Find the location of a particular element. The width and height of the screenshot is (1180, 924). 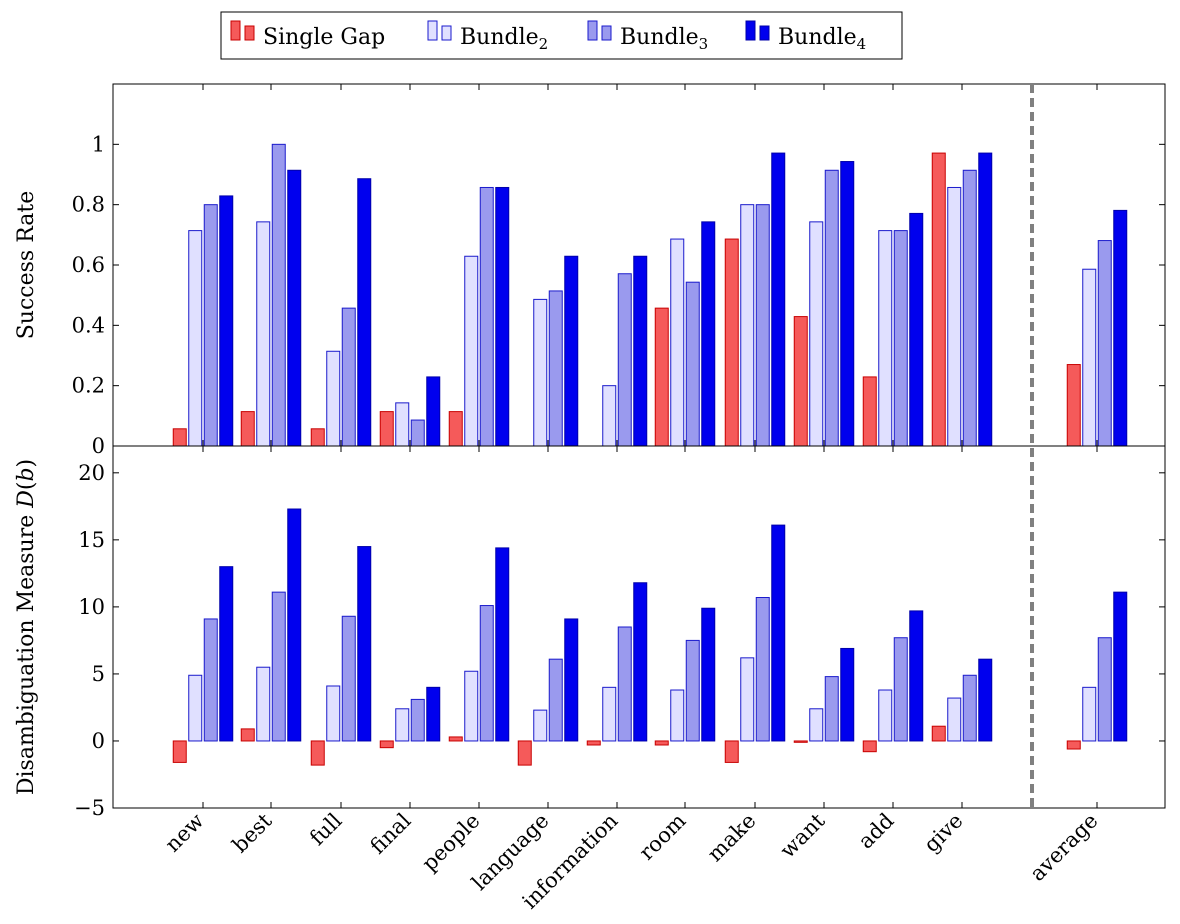

success-bar-full-bundle4 is located at coordinates (364, 312).